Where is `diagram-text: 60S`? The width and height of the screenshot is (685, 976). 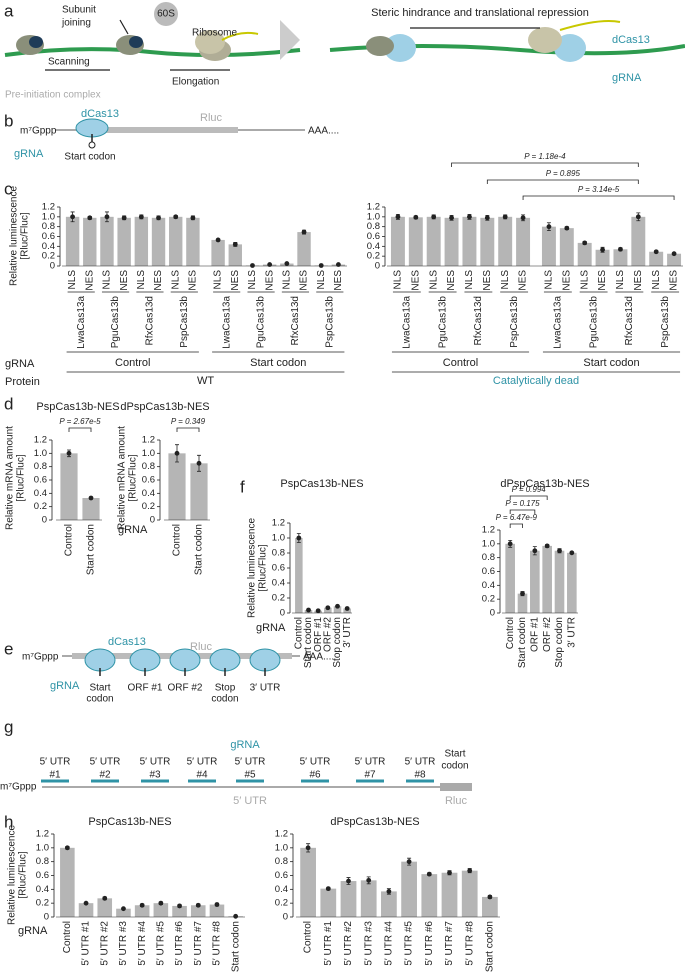
diagram-text: 60S is located at coordinates (166, 14).